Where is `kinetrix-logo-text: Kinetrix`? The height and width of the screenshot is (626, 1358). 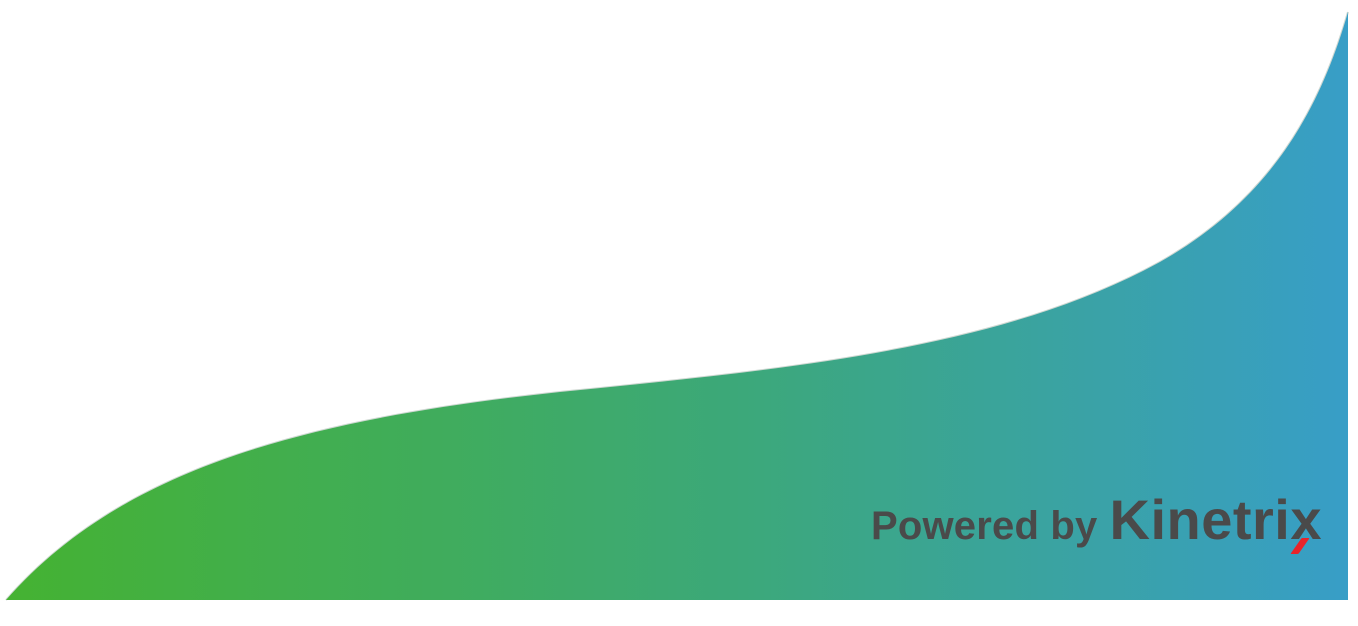 kinetrix-logo-text: Kinetrix is located at coordinates (1215, 519).